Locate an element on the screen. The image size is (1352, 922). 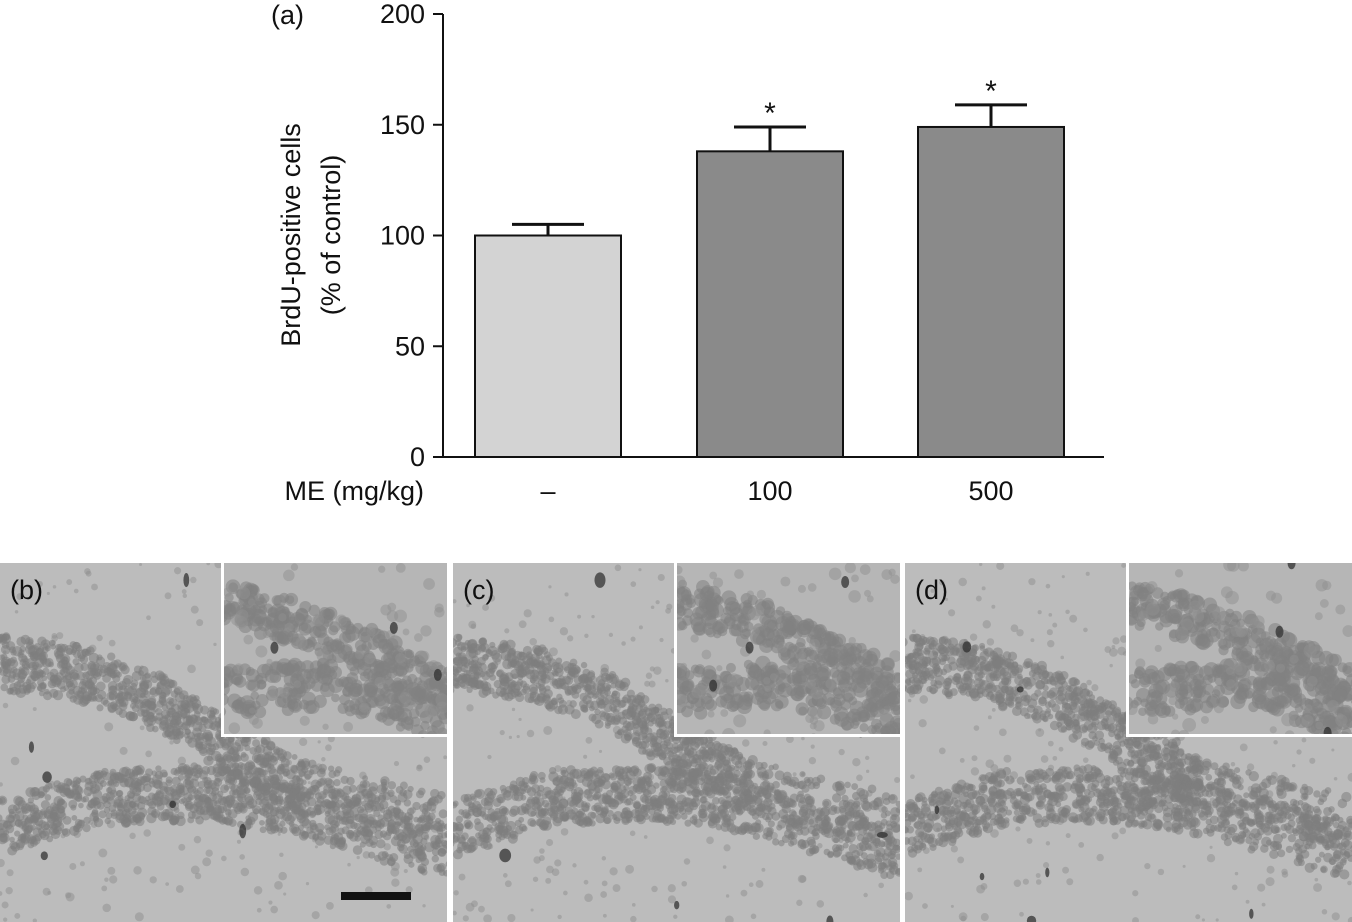
panel-label-c: (c) is located at coordinates (479, 590).